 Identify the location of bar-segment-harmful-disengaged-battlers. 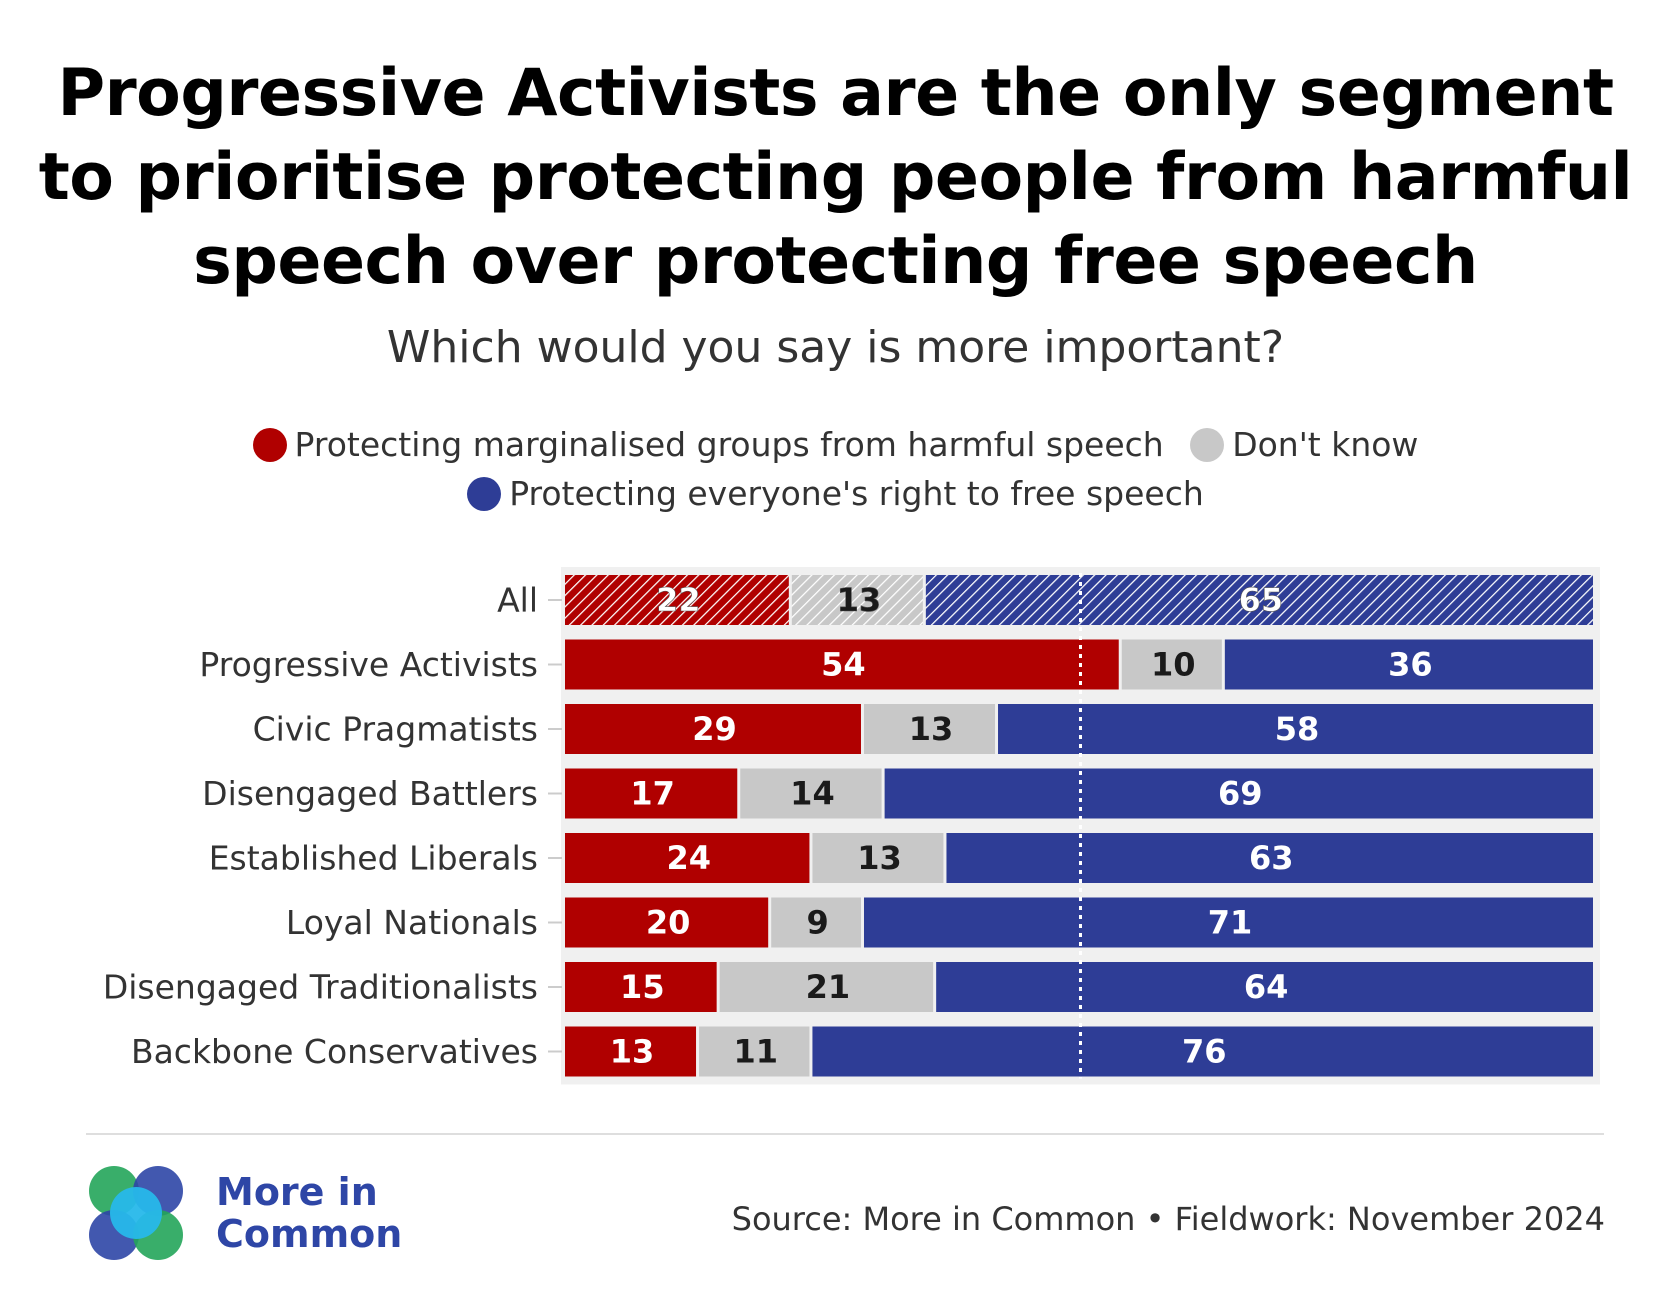
(651, 793).